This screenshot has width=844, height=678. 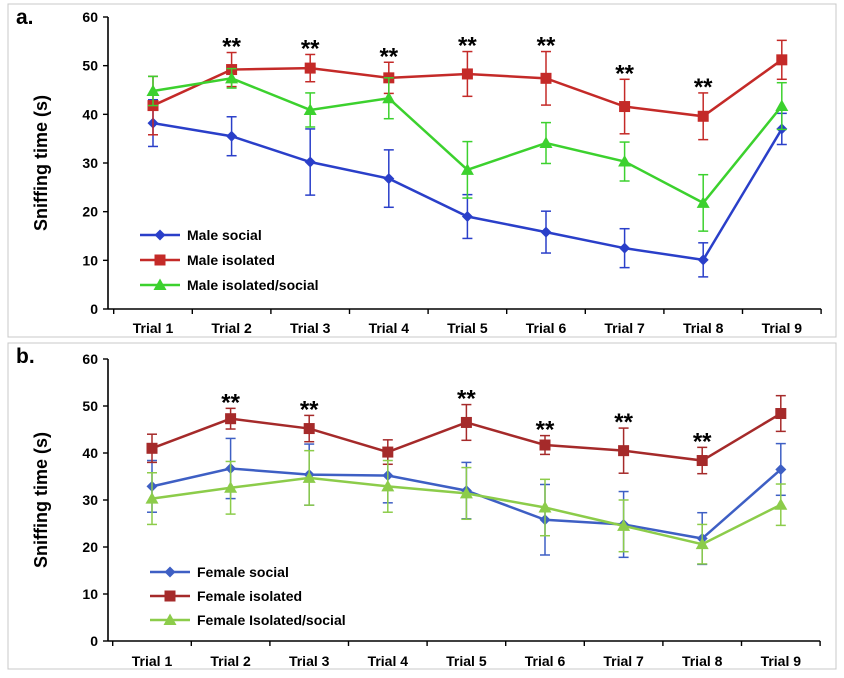 I want to click on panel-label: b., so click(x=25, y=356).